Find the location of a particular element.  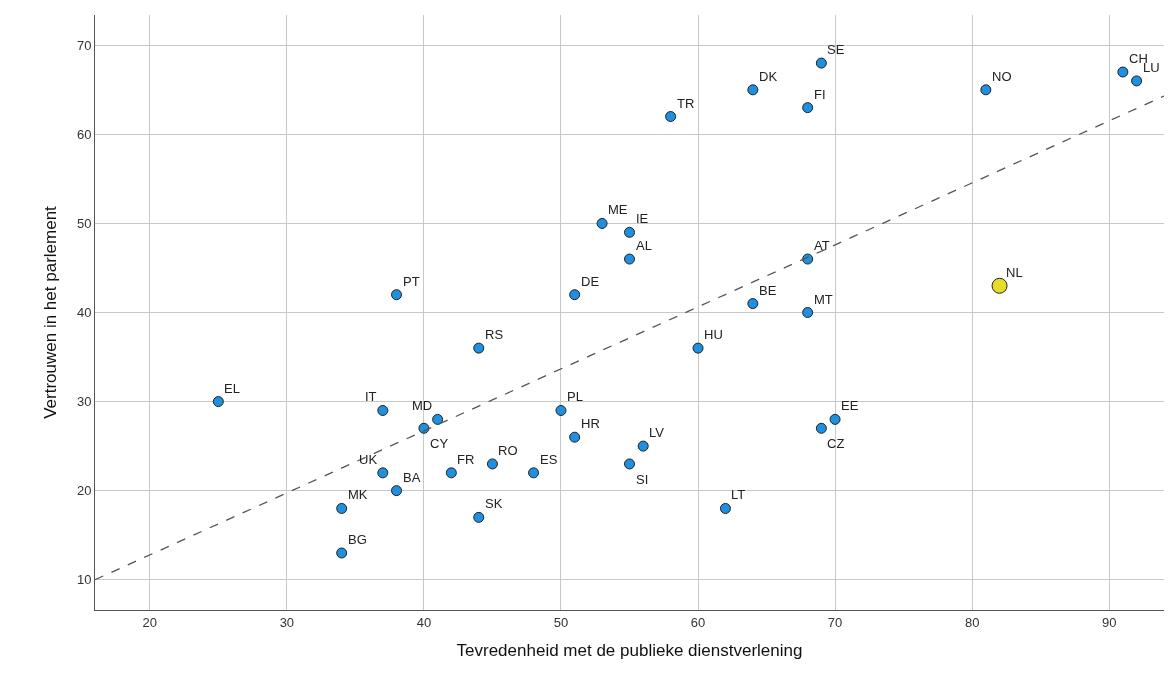

y-tick-label: 30 is located at coordinates (84, 402).